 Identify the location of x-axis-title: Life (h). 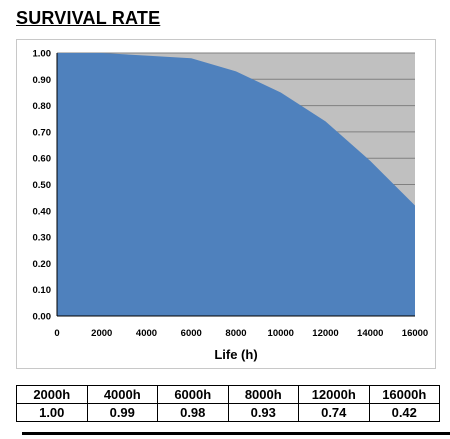
(235, 354).